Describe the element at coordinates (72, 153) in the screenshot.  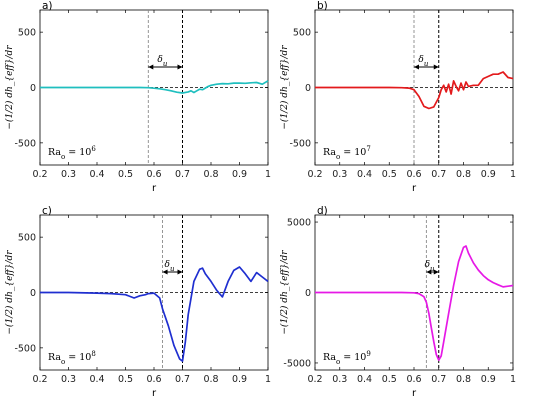
I see `rayleigh-annotation: Rao = 106` at that location.